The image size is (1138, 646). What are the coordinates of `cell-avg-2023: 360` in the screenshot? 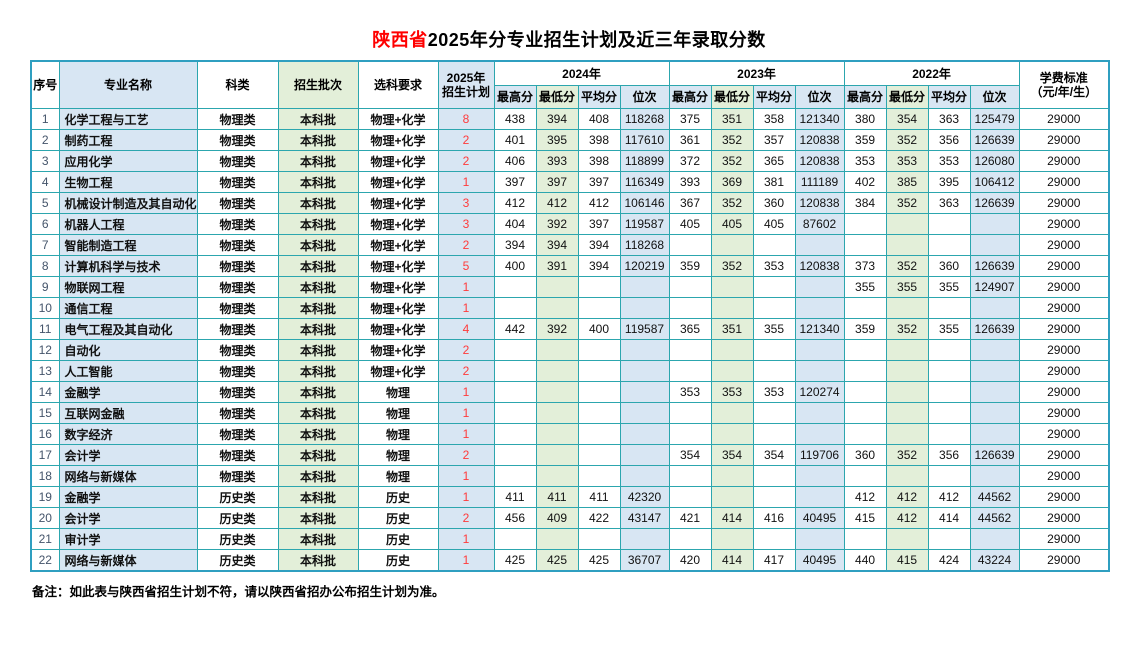 It's located at (774, 203).